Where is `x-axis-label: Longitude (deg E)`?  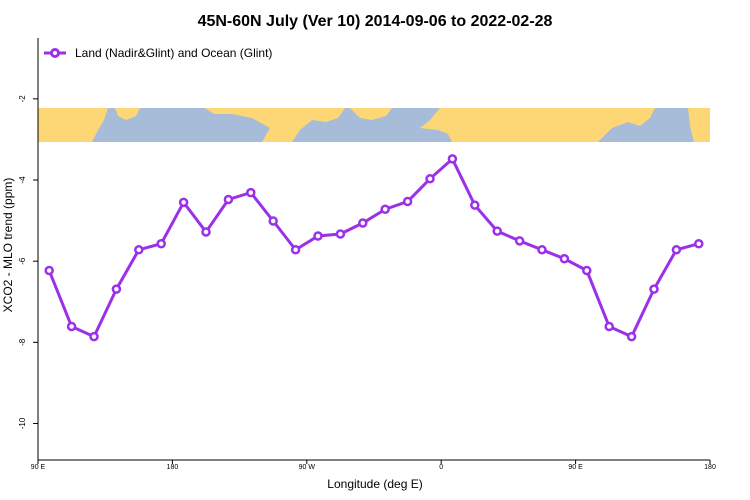
x-axis-label: Longitude (deg E) is located at coordinates (374, 484).